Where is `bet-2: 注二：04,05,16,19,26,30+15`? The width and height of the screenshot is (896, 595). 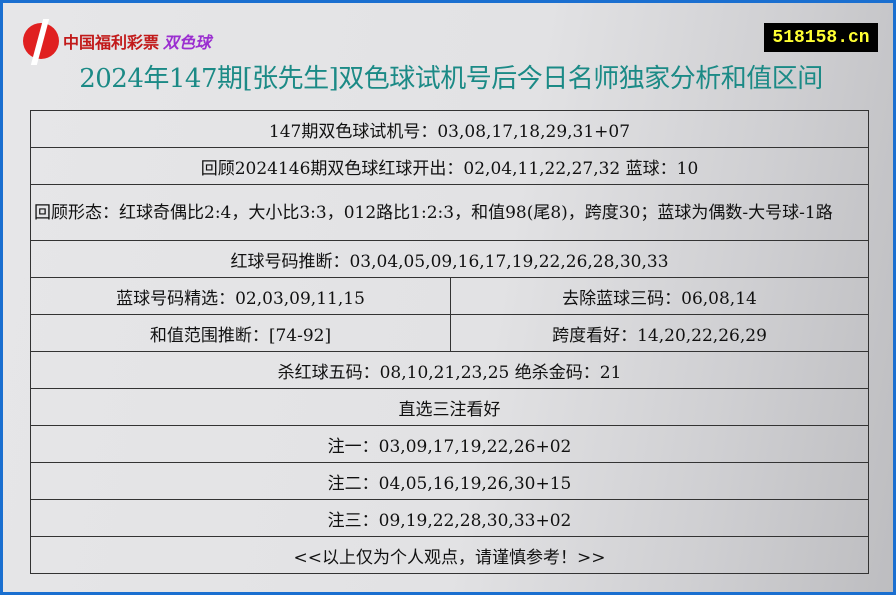 bet-2: 注二：04,05,16,19,26,30+15 is located at coordinates (449, 481).